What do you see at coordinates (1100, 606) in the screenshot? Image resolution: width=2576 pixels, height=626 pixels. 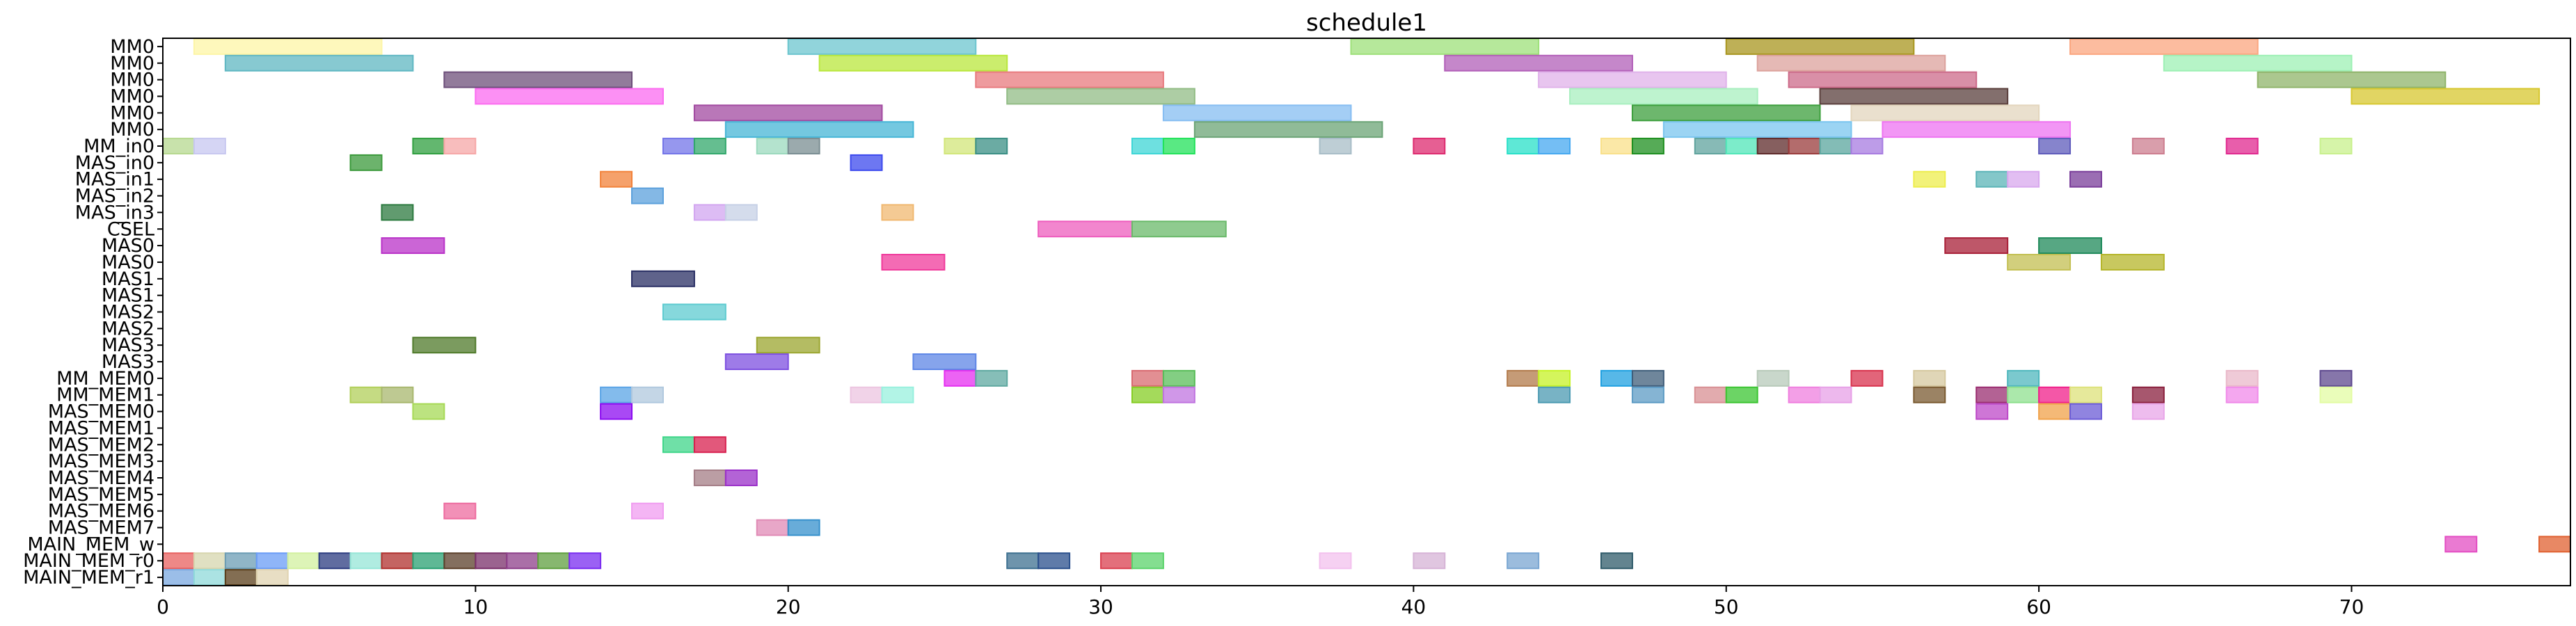 I see `x-tick-label: 30` at bounding box center [1100, 606].